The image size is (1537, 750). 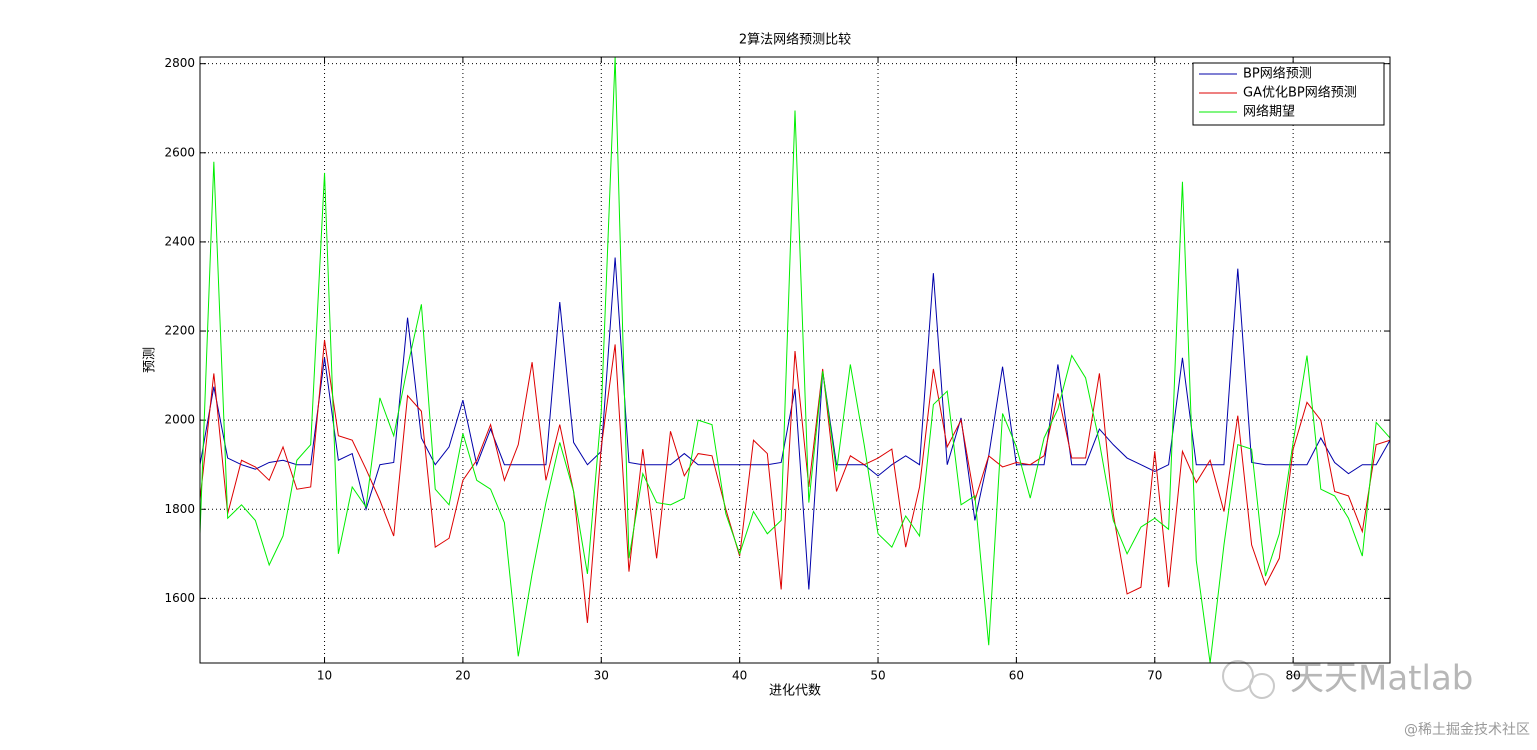 I want to click on y-tick-label: 2200, so click(x=179, y=331).